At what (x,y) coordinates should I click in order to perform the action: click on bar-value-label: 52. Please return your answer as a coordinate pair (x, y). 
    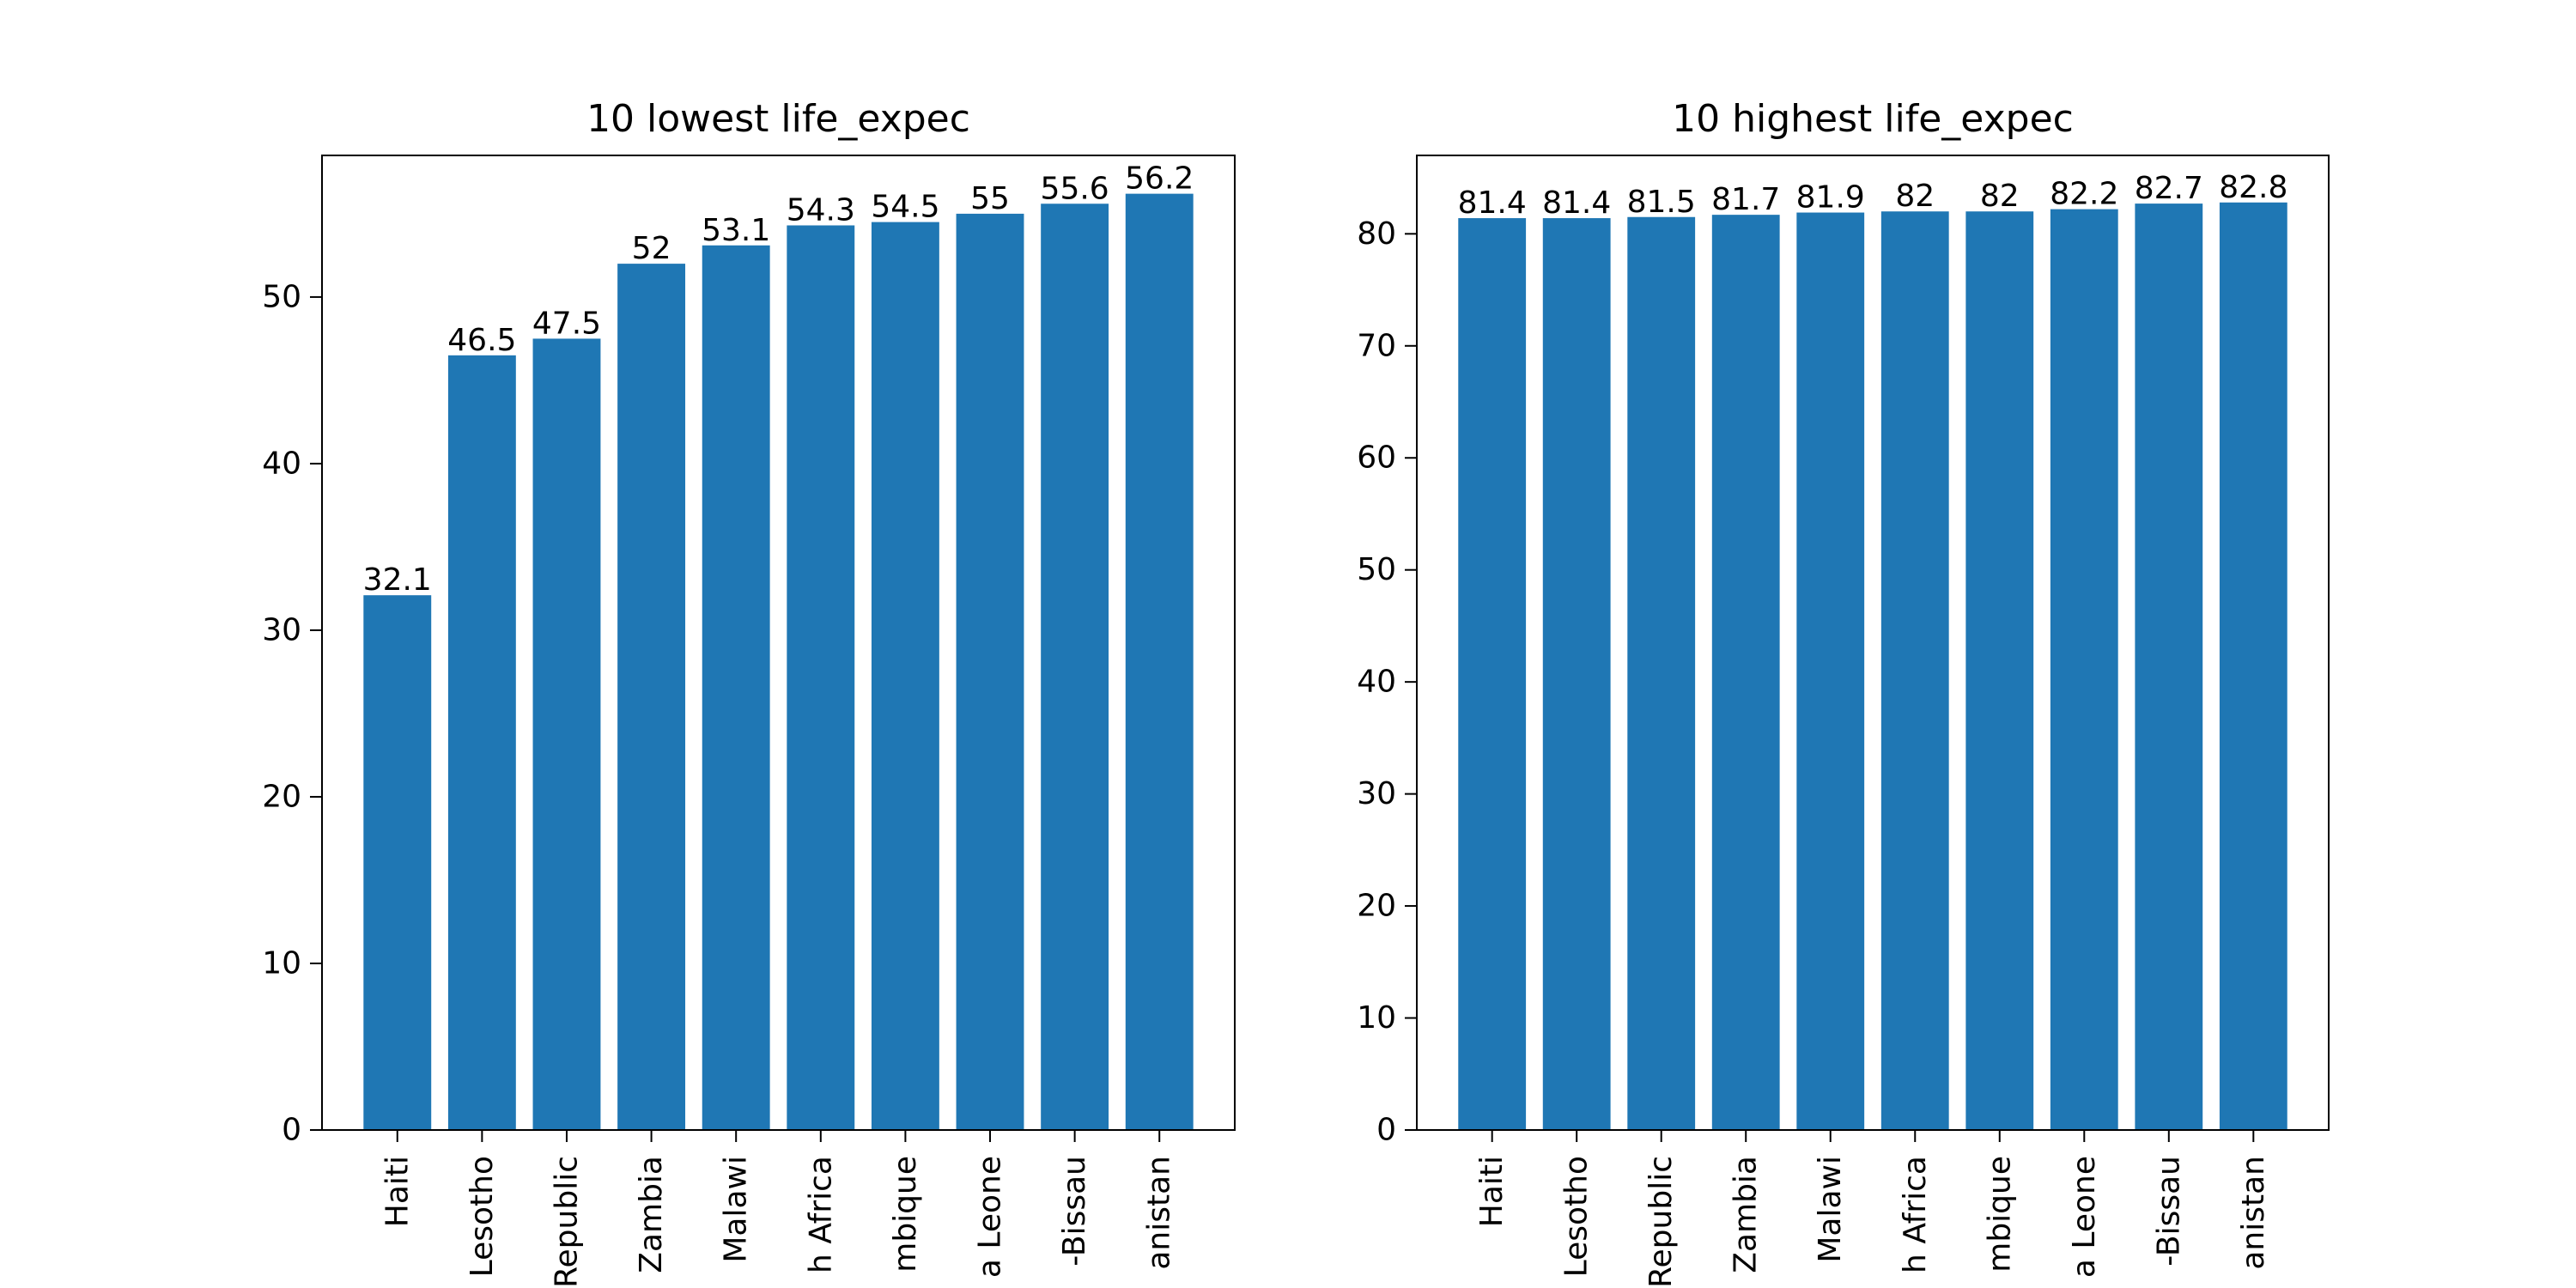
    Looking at the image, I should click on (651, 249).